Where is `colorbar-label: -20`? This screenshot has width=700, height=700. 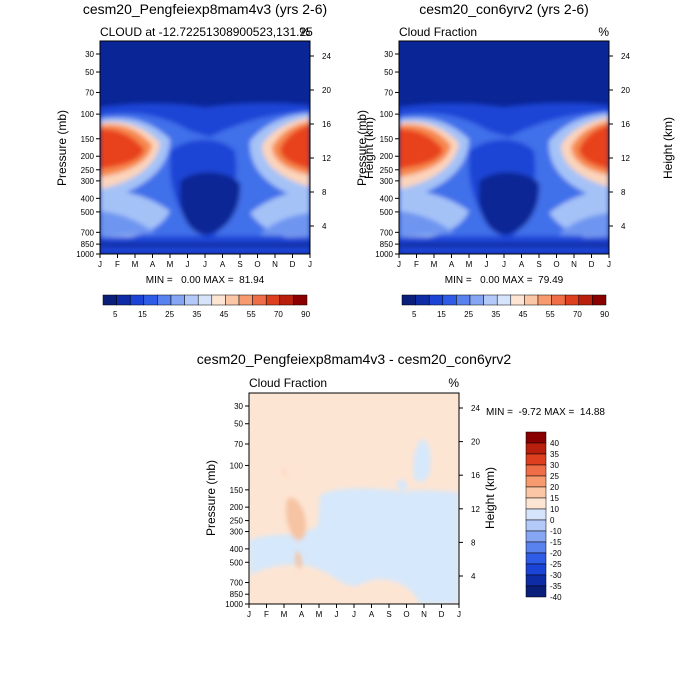
colorbar-label: -20 is located at coordinates (556, 553).